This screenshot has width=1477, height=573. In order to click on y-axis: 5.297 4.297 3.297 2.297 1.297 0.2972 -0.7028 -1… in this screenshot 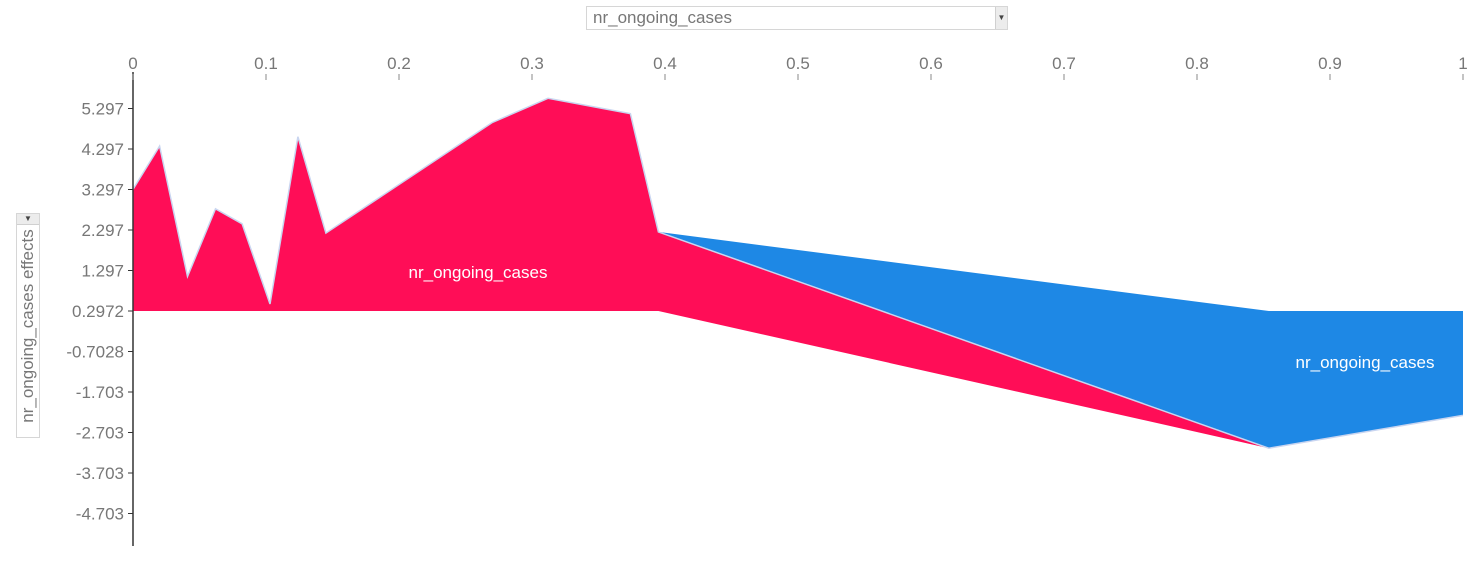, I will do `click(100, 313)`.